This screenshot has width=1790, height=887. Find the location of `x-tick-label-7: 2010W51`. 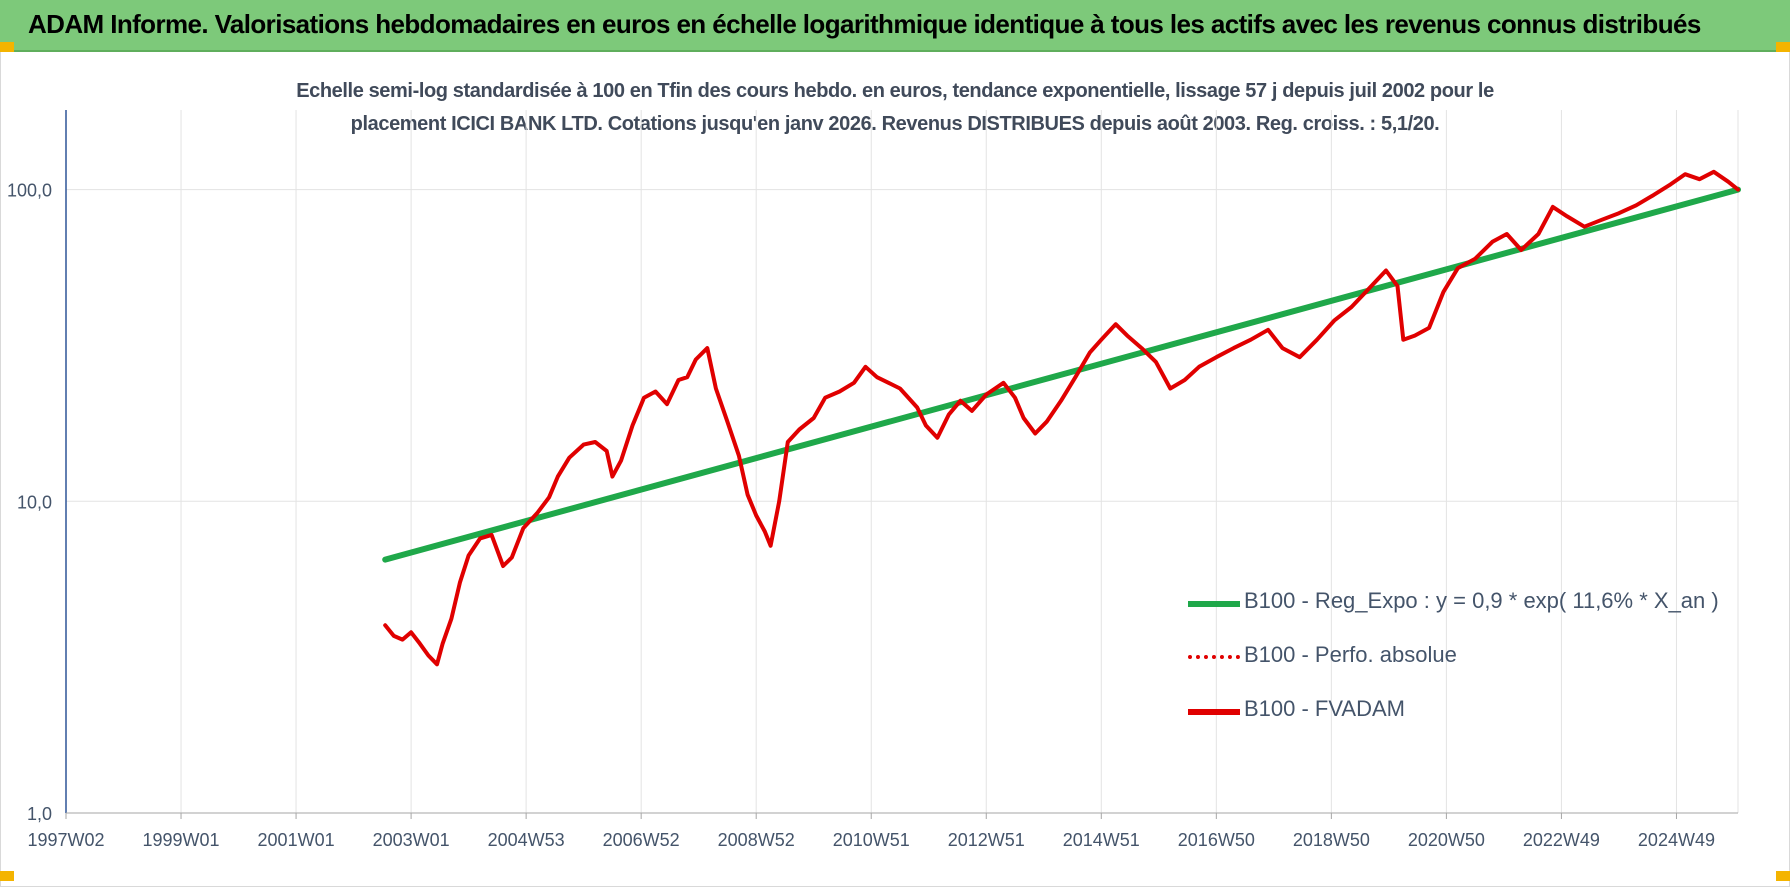

x-tick-label-7: 2010W51 is located at coordinates (871, 840).